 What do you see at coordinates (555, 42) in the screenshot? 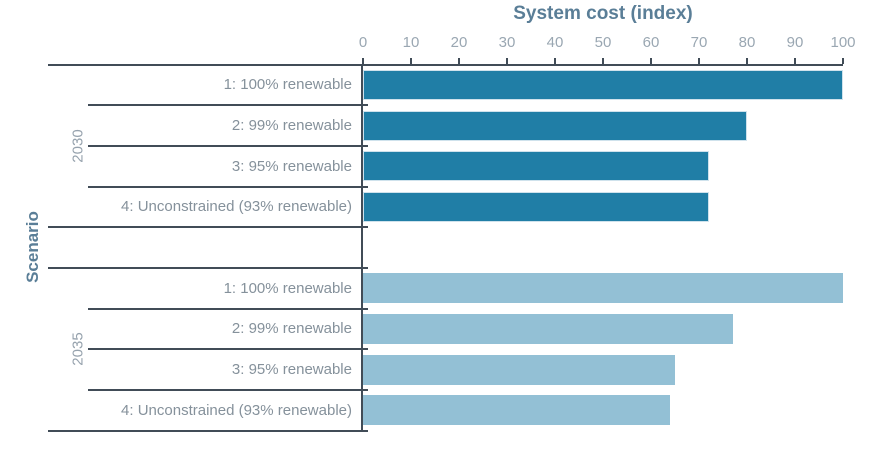
I see `x-tick-label: 40` at bounding box center [555, 42].